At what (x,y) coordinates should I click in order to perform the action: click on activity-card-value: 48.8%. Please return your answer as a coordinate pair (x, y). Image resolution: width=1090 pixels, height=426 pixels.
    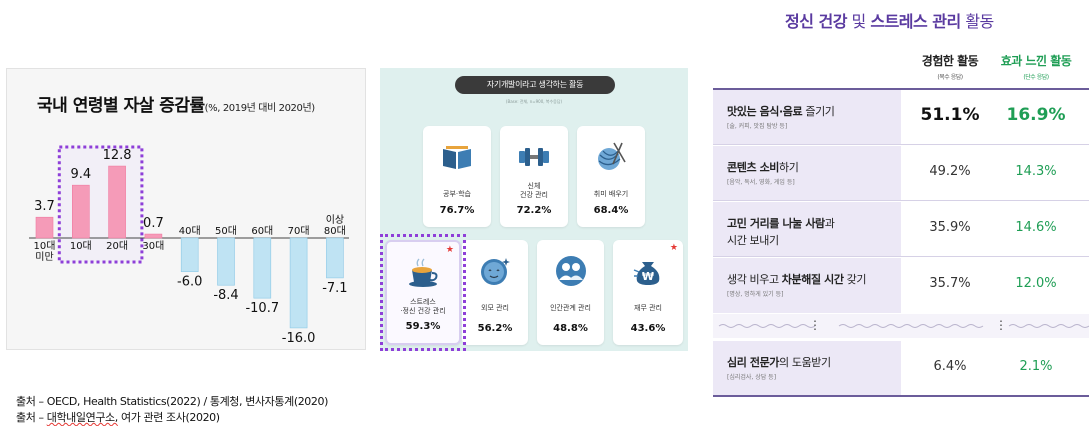
    Looking at the image, I should click on (570, 328).